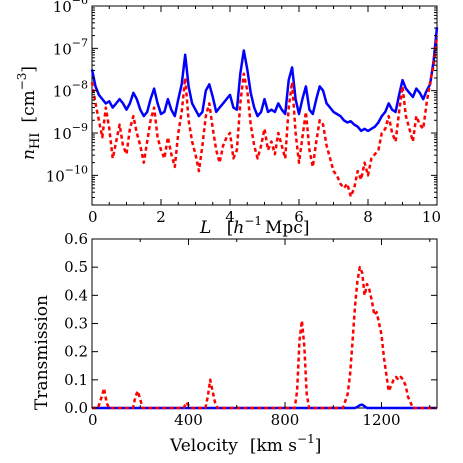 This screenshot has width=463, height=463. What do you see at coordinates (42, 352) in the screenshot?
I see `bottom-y-axis-label: Transmission` at bounding box center [42, 352].